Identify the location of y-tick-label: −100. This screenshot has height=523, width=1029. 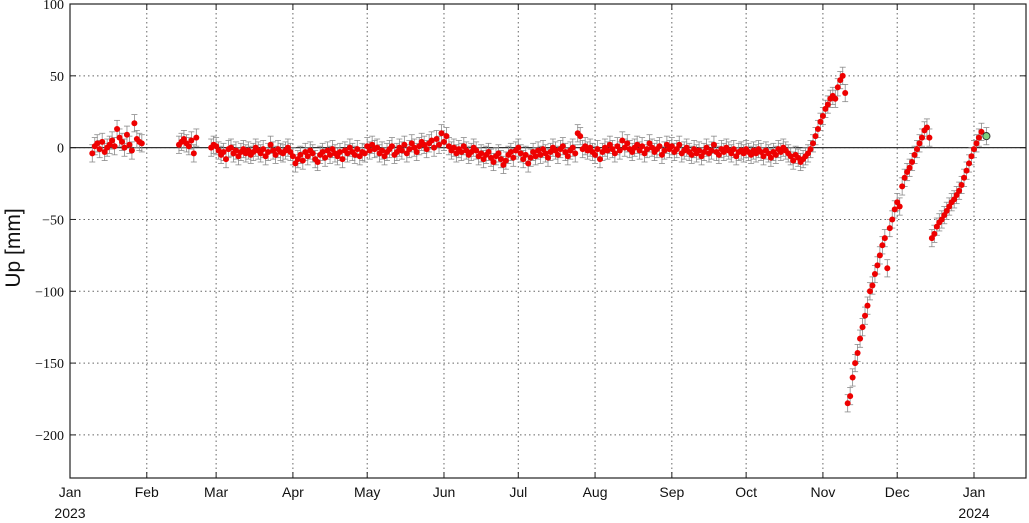
(49, 292).